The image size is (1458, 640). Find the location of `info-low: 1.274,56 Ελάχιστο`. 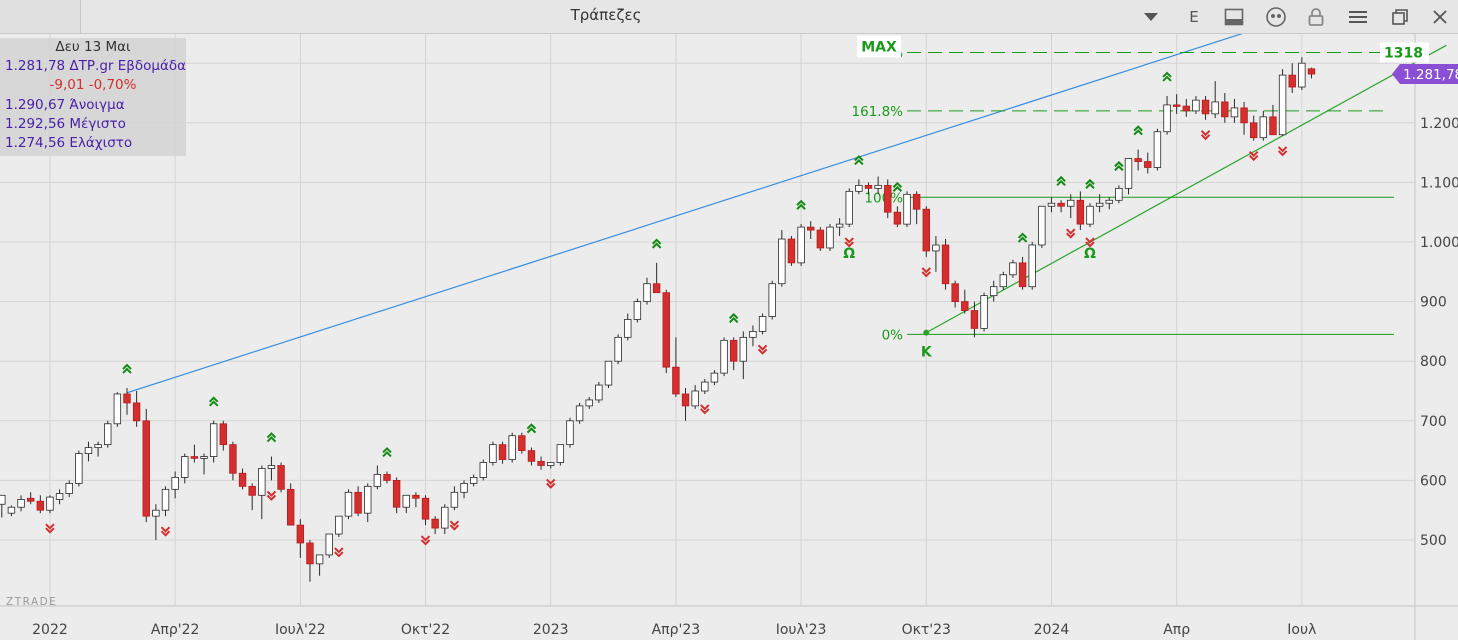

info-low: 1.274,56 Ελάχιστο is located at coordinates (69, 143).